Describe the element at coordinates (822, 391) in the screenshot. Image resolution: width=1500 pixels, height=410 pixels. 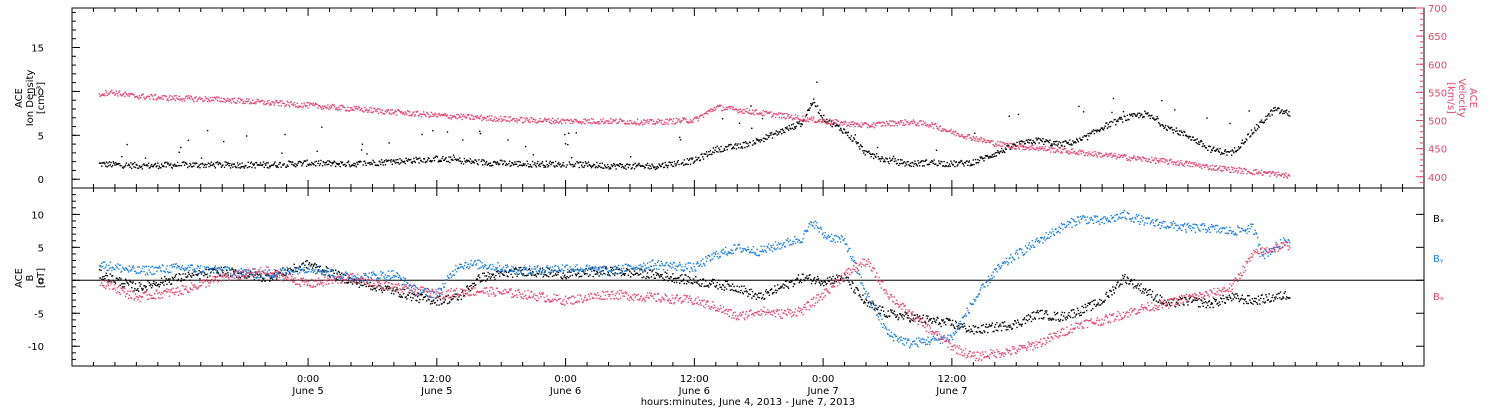
I see `x-tick-label-date: June 7` at that location.